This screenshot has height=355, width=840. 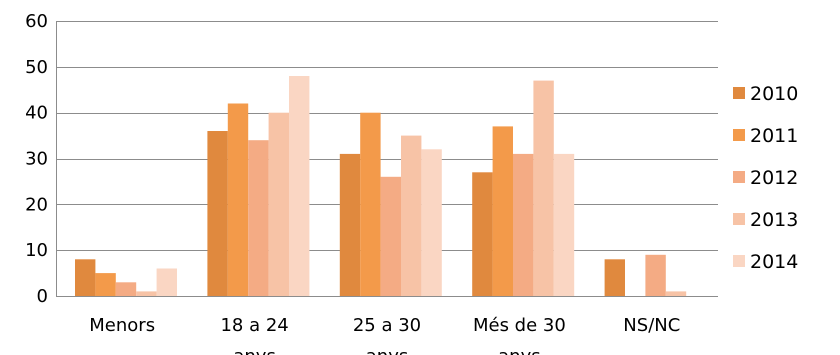 What do you see at coordinates (36, 67) in the screenshot?
I see `y-tick-label: 50` at bounding box center [36, 67].